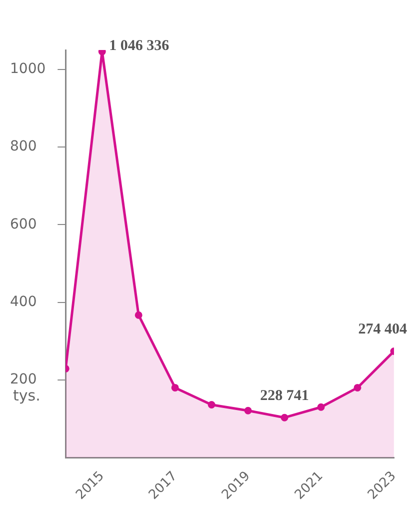 The width and height of the screenshot is (408, 510). I want to click on annotation: 274 404, so click(383, 330).